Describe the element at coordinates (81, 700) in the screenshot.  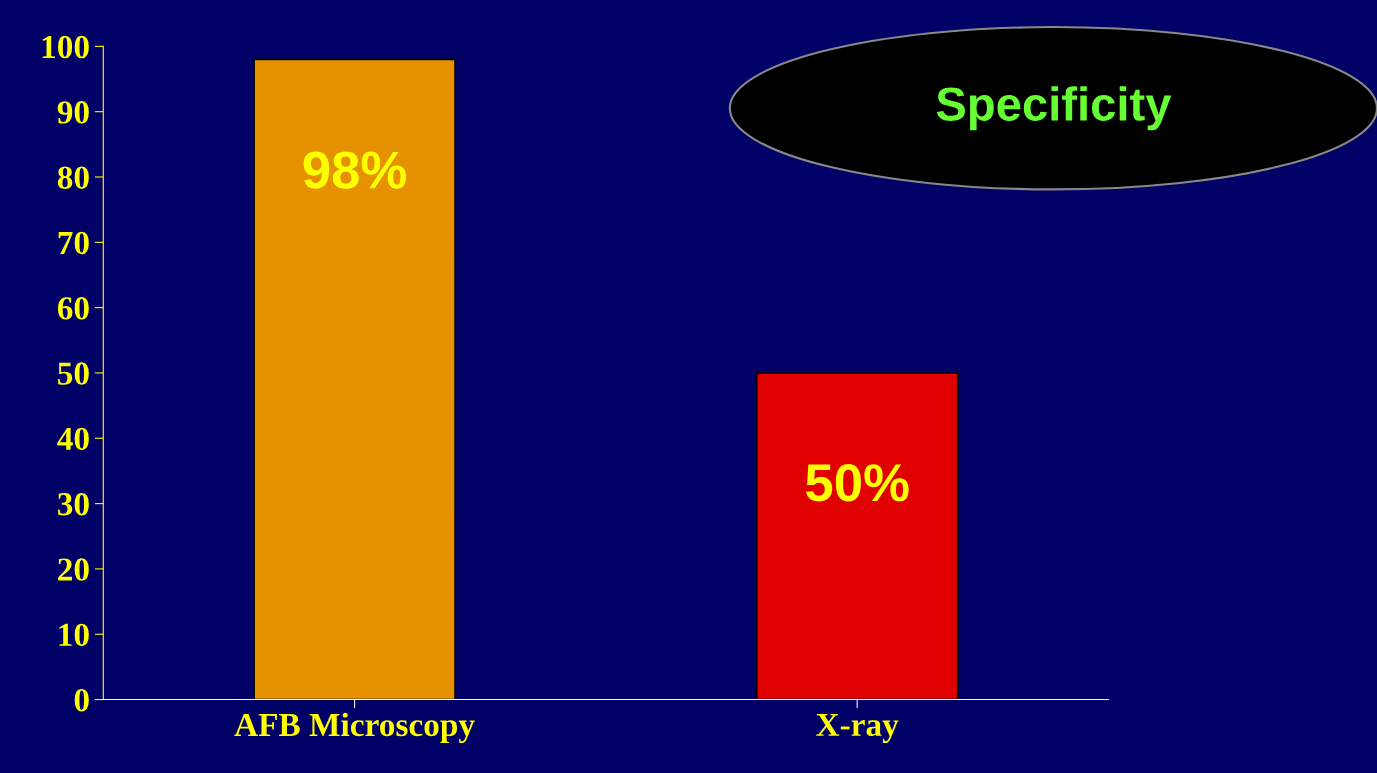
I see `y-tick-label: 0` at that location.